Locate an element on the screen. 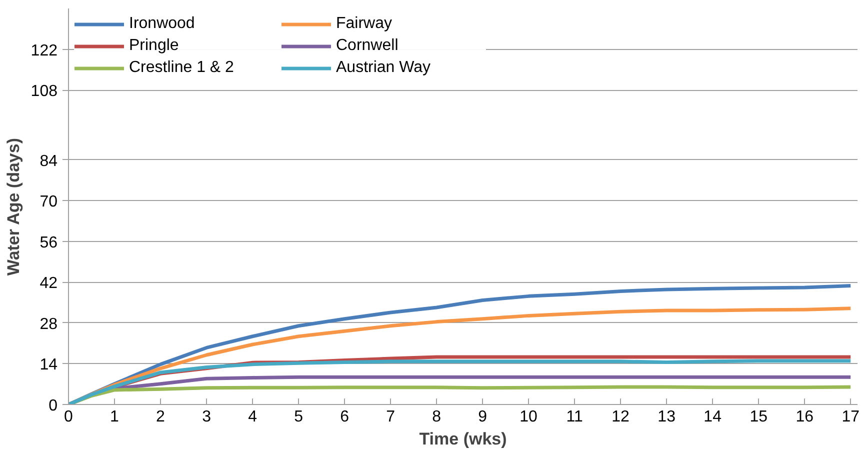 This screenshot has width=867, height=451. legend-label: Pringle is located at coordinates (154, 46).